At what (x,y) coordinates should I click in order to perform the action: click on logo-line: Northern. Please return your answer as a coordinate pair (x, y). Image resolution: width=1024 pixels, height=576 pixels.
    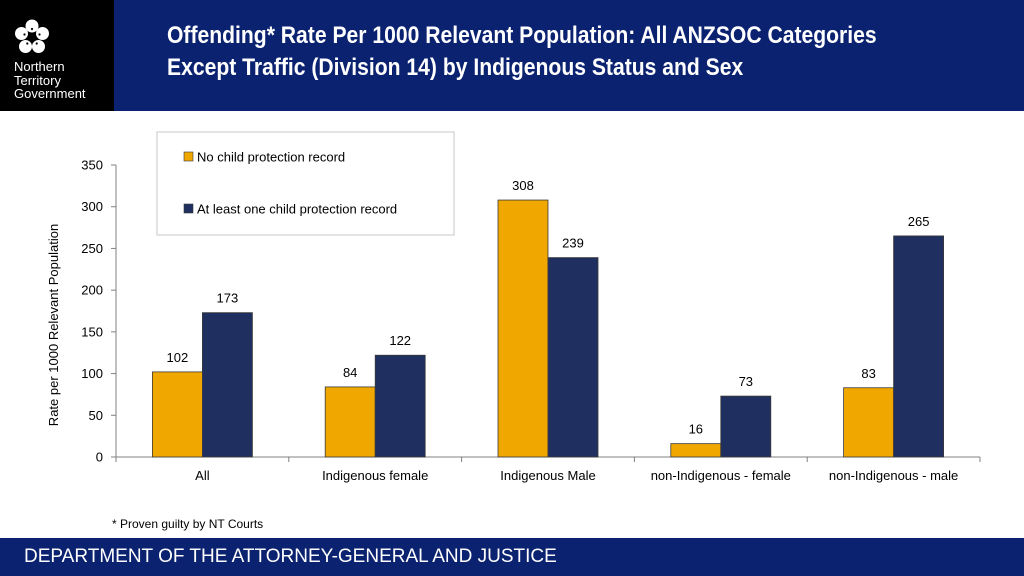
    Looking at the image, I should click on (39, 66).